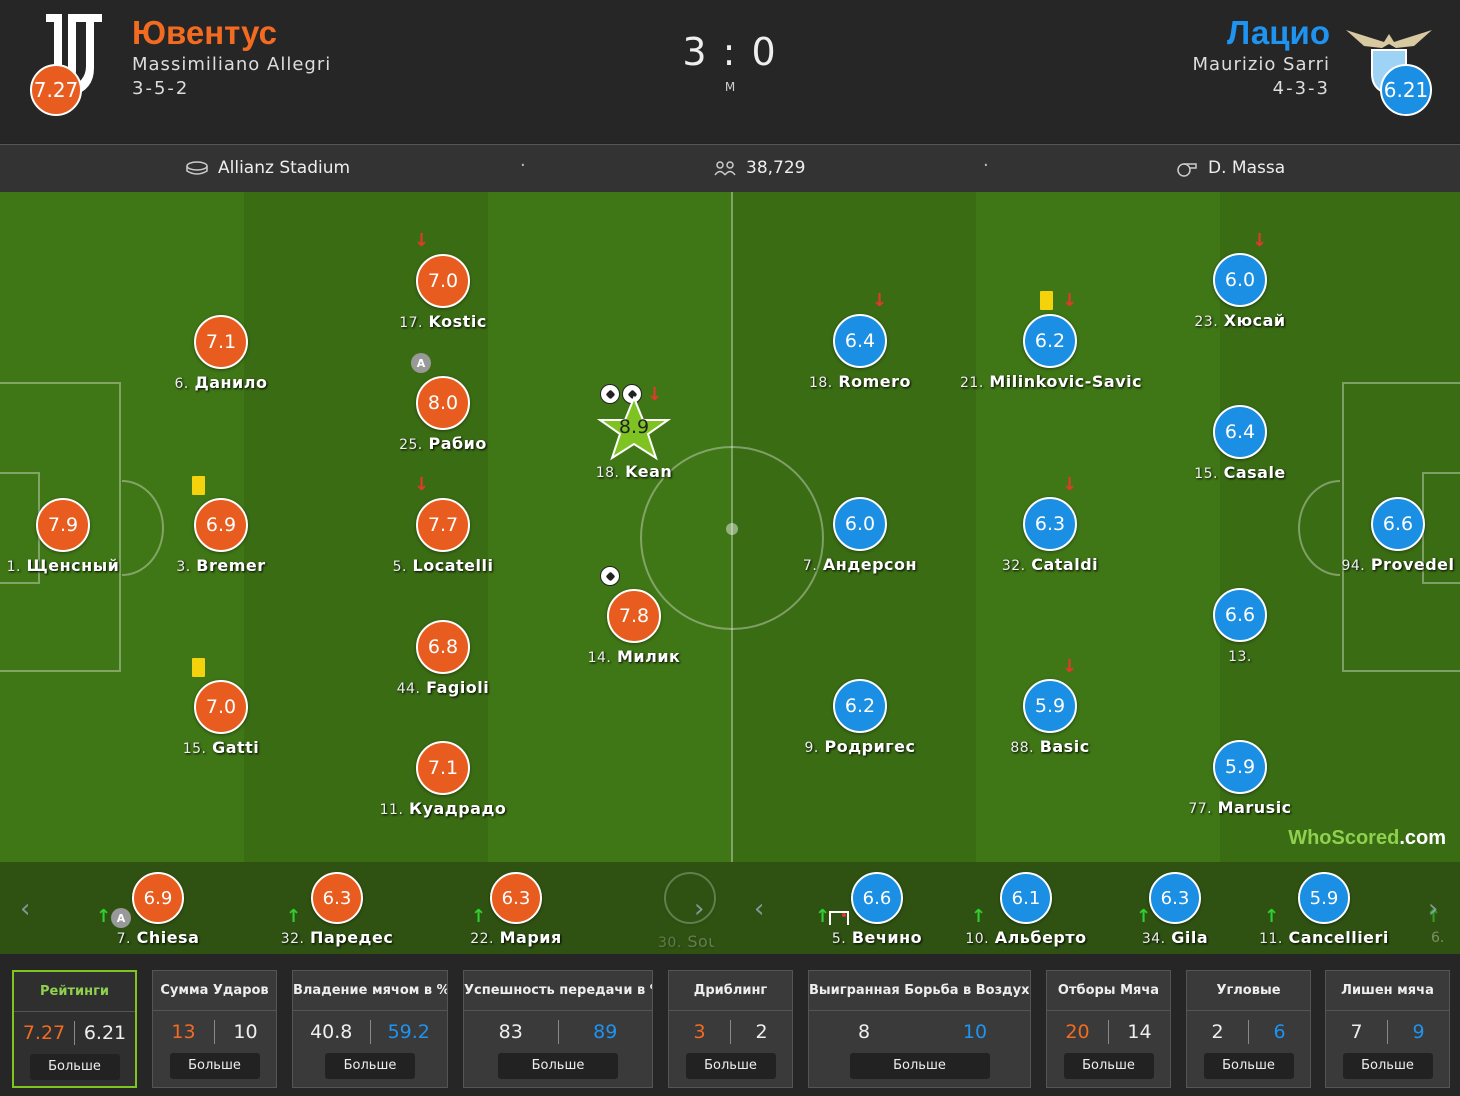 The width and height of the screenshot is (1460, 1096). Describe the element at coordinates (1240, 293) in the screenshot. I see `player-hysaj: 6.0 23. Хюсай` at that location.